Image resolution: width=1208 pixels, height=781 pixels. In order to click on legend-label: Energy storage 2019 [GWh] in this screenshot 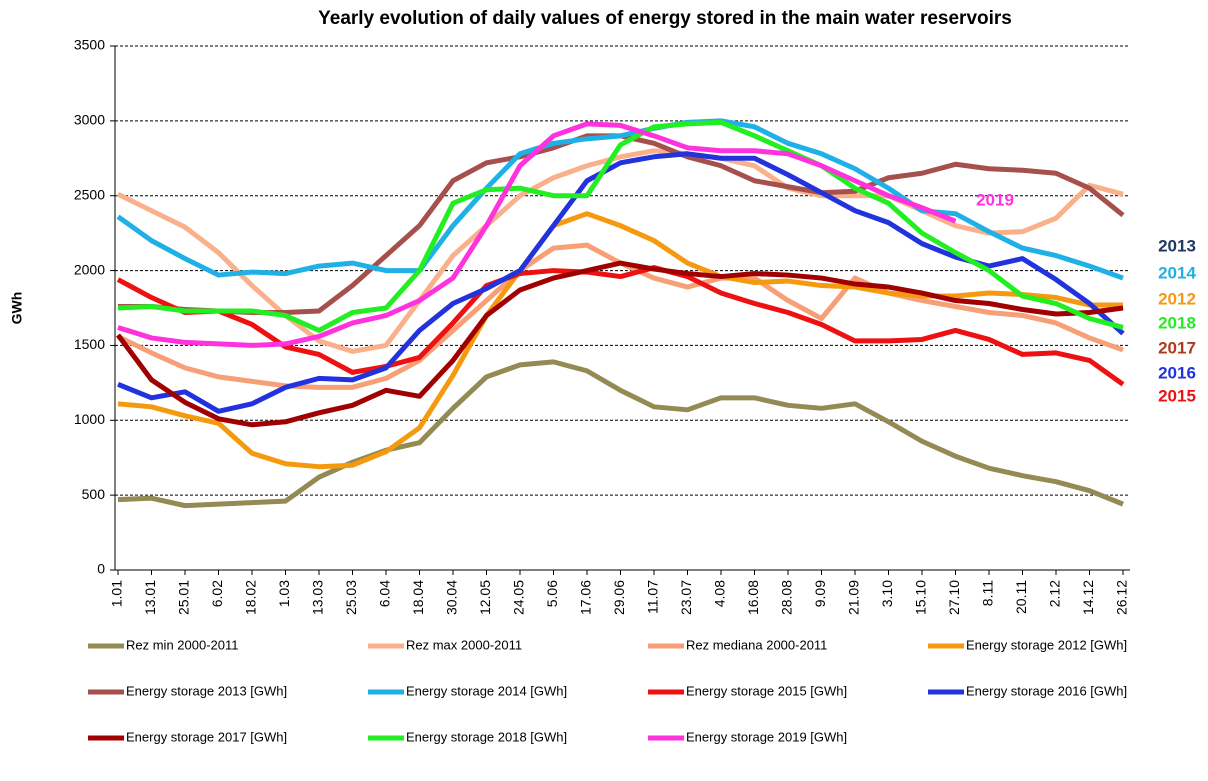, I will do `click(766, 736)`.